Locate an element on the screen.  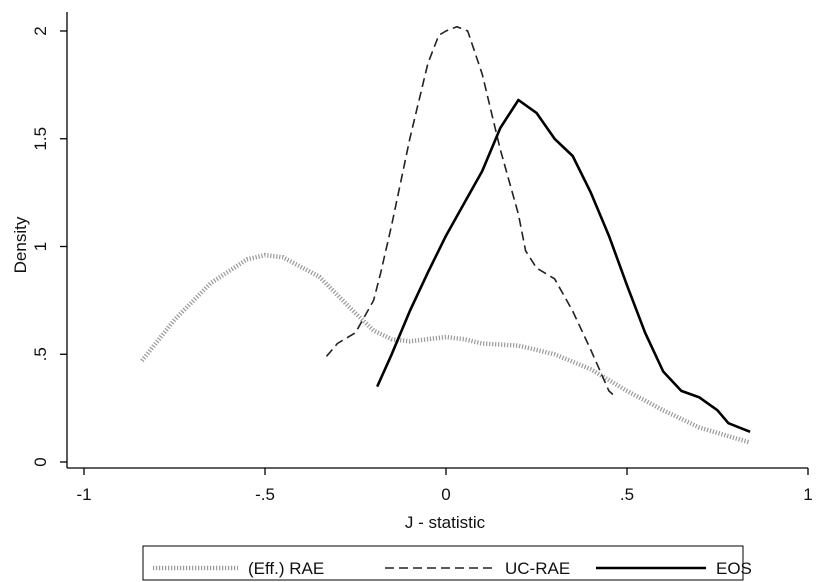
x-tick-label: .5 is located at coordinates (627, 494).